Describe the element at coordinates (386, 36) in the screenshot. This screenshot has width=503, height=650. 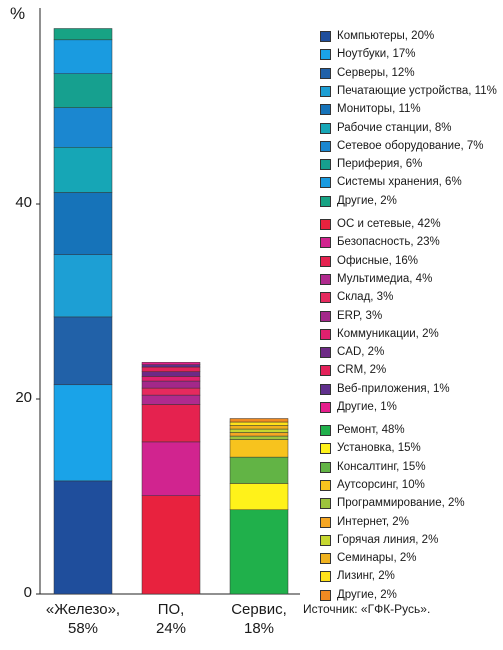
I see `legend-label: Компьютеры, 20%` at that location.